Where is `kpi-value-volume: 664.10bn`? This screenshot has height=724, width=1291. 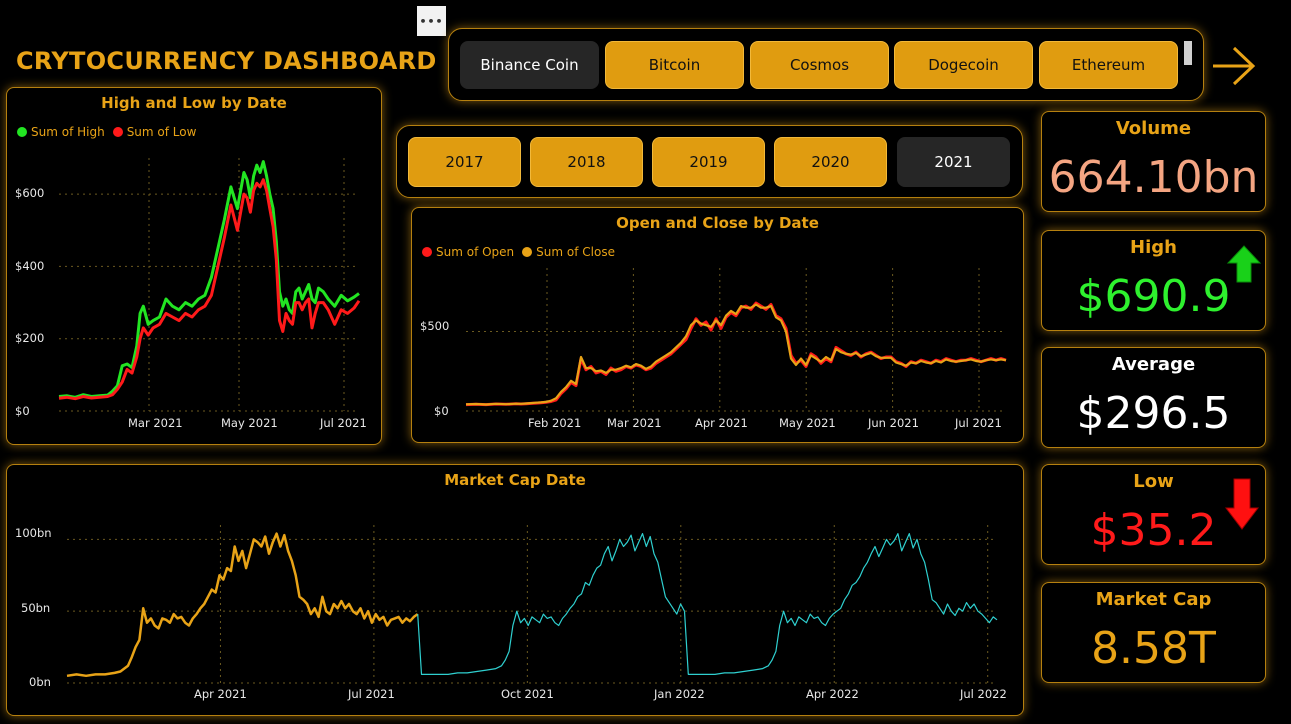 kpi-value-volume: 664.10bn is located at coordinates (1153, 177).